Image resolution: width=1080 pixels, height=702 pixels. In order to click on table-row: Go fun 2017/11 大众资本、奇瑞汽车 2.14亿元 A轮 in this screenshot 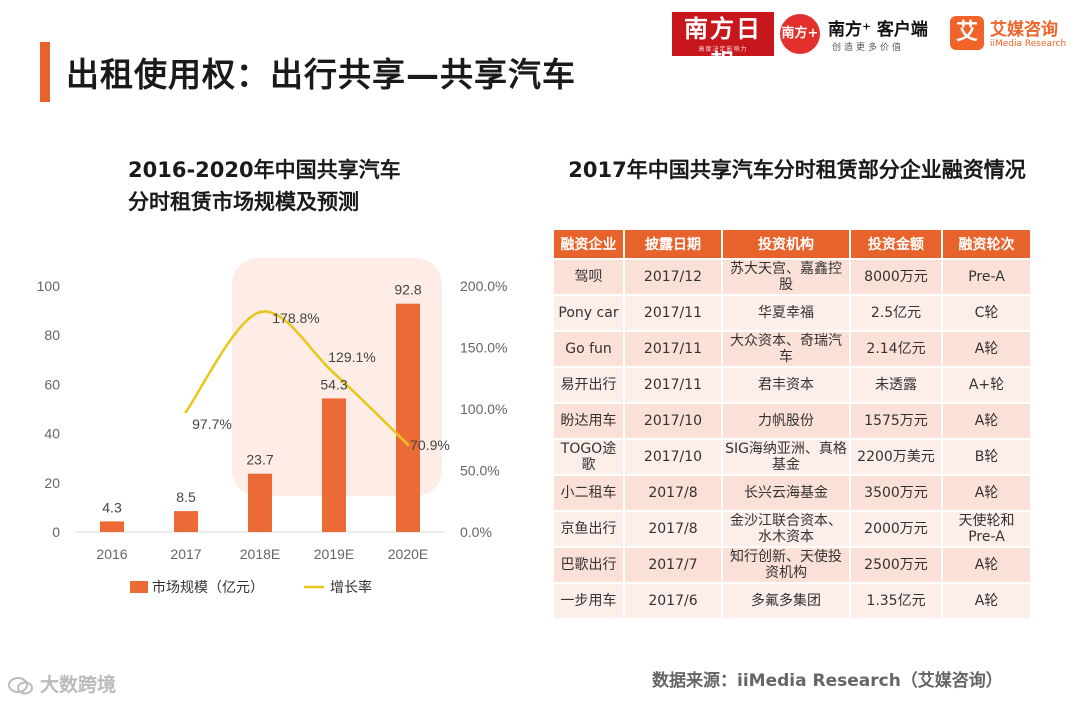, I will do `click(792, 349)`.